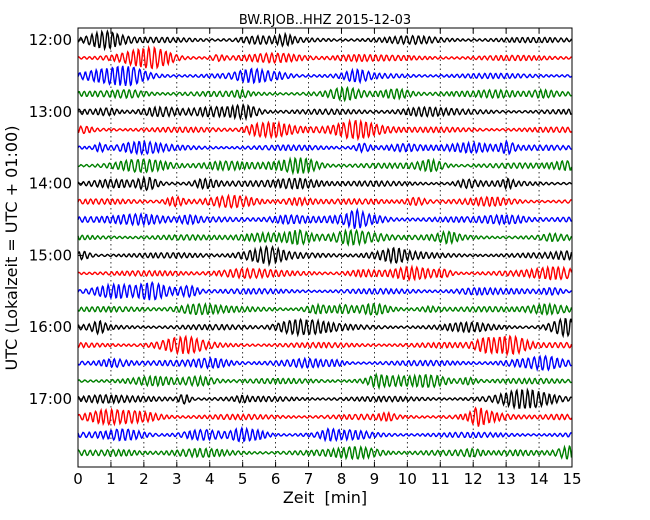 The image size is (650, 520). Describe the element at coordinates (50, 255) in the screenshot. I see `y-tick-label: 15:00` at that location.